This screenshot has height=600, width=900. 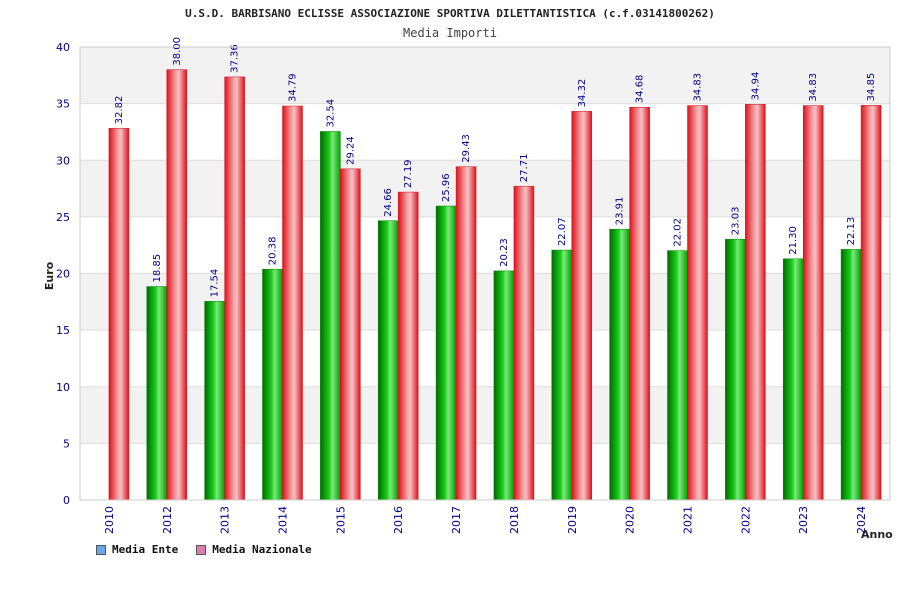 I want to click on x-tick-label: 2023, so click(x=803, y=520).